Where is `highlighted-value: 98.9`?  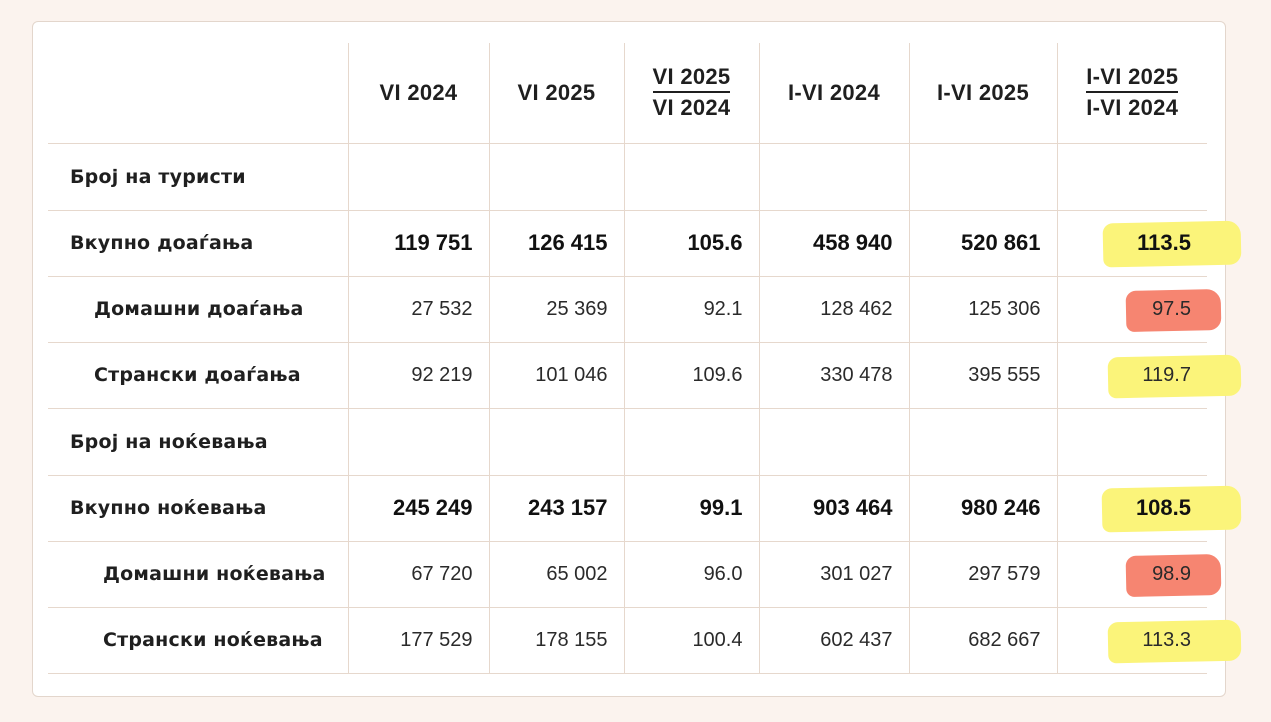 highlighted-value: 98.9 is located at coordinates (1171, 573).